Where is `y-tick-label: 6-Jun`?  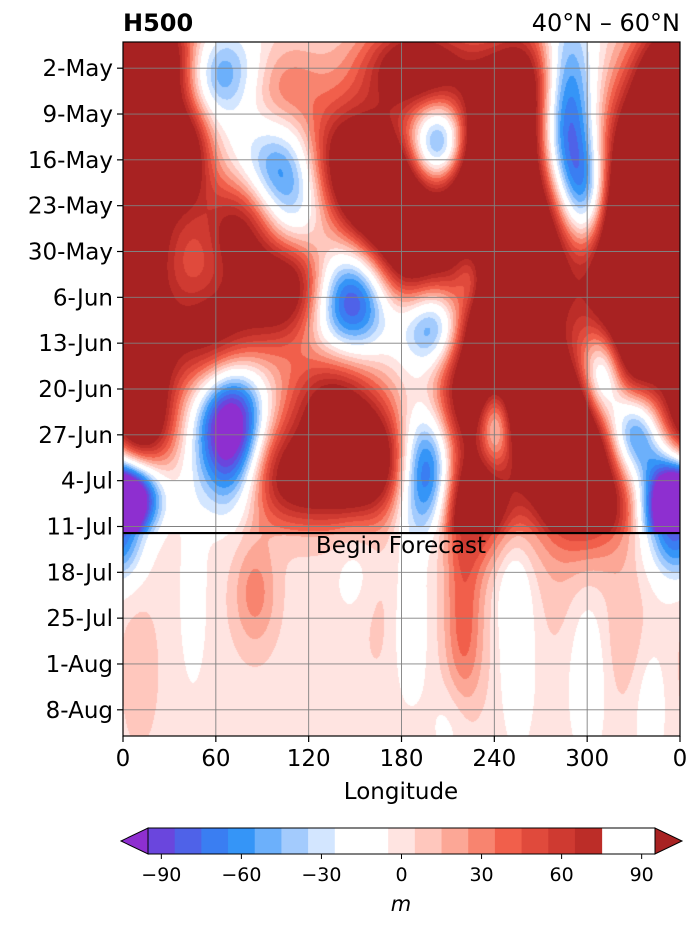
y-tick-label: 6-Jun is located at coordinates (83, 298).